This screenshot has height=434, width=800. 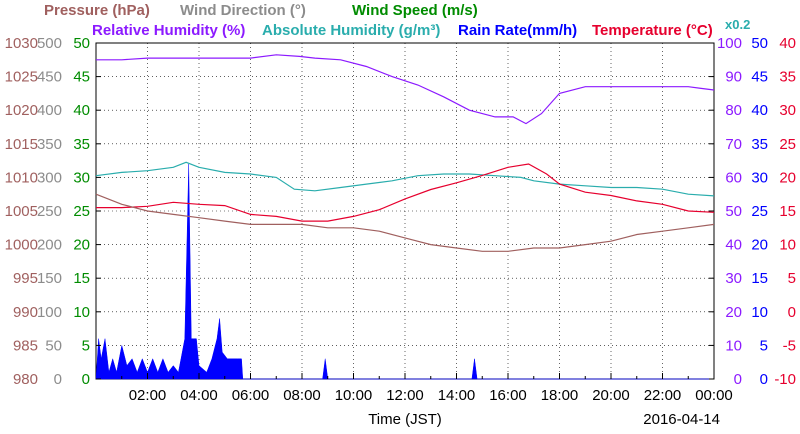 What do you see at coordinates (21, 110) in the screenshot?
I see `y-tick-pressure: 1020` at bounding box center [21, 110].